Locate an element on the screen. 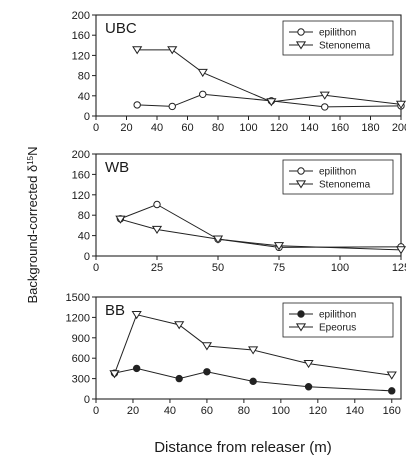  y-tick-label: 600 is located at coordinates (81, 359).